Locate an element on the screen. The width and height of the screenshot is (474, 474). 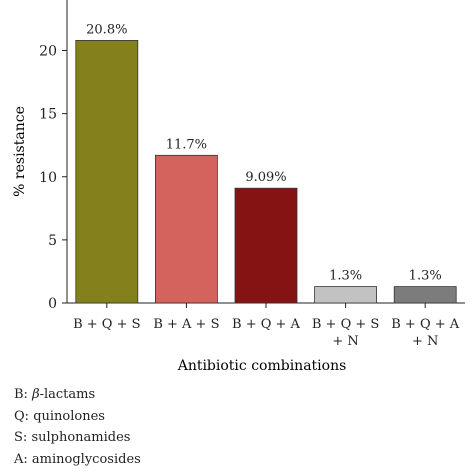
legend-note-a: A: aminoglycosides is located at coordinates (77, 460).